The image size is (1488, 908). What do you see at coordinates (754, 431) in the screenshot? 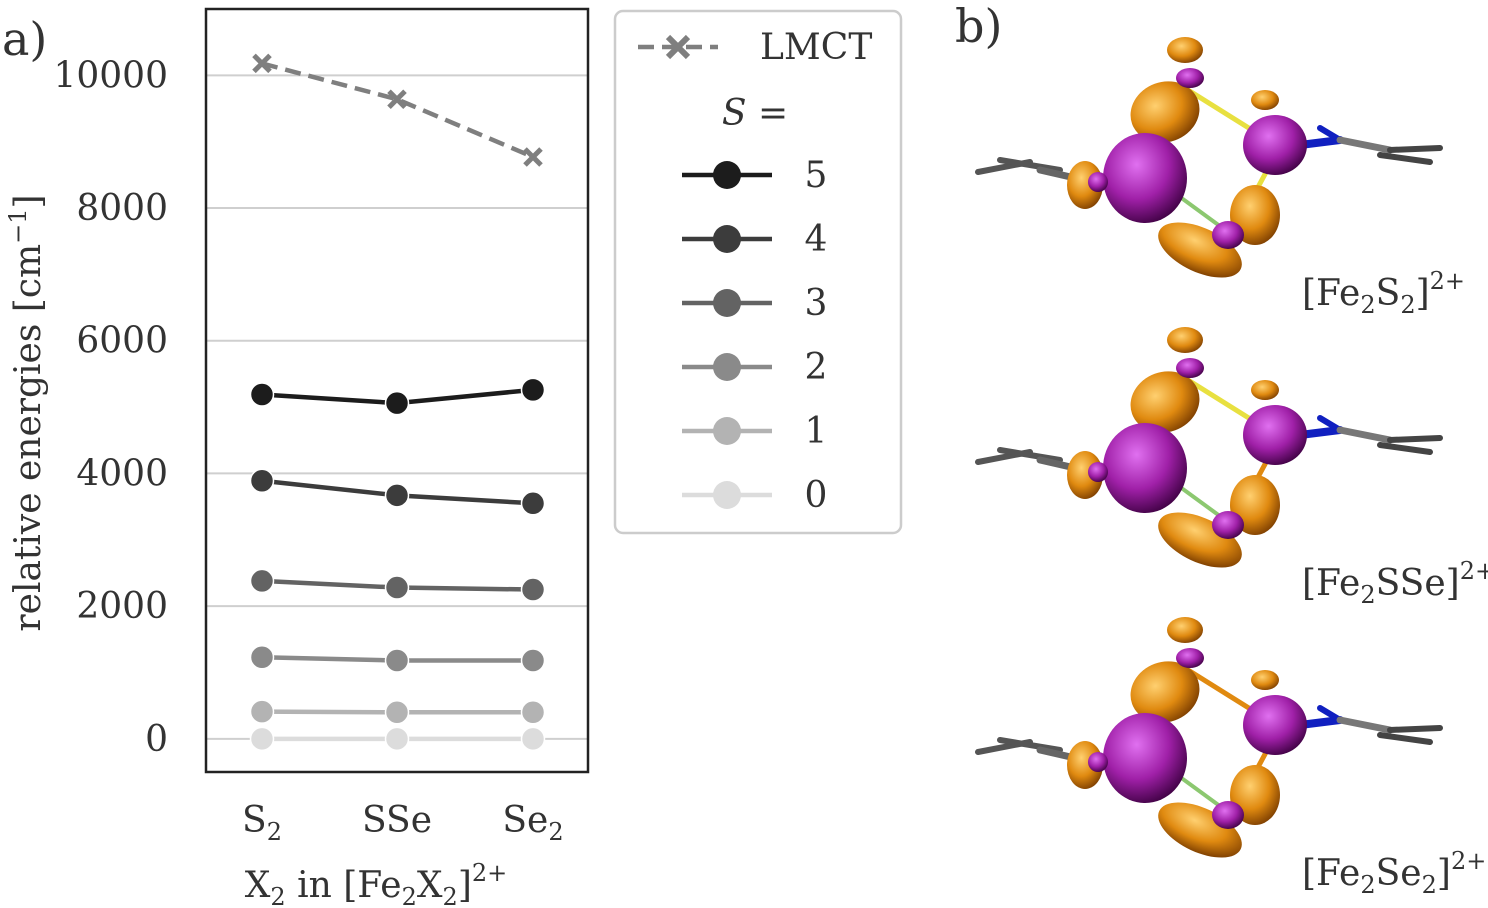
I see `legend-item: 1` at bounding box center [754, 431].